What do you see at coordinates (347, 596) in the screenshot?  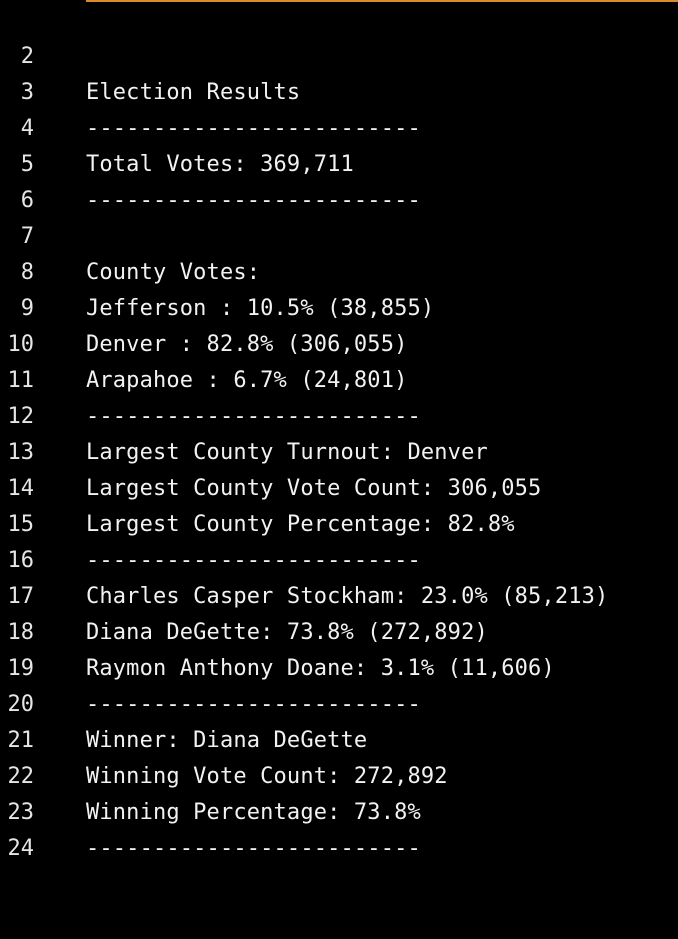 I see `line-text: Charles Casper Stockham: 23.0% (85,213)` at bounding box center [347, 596].